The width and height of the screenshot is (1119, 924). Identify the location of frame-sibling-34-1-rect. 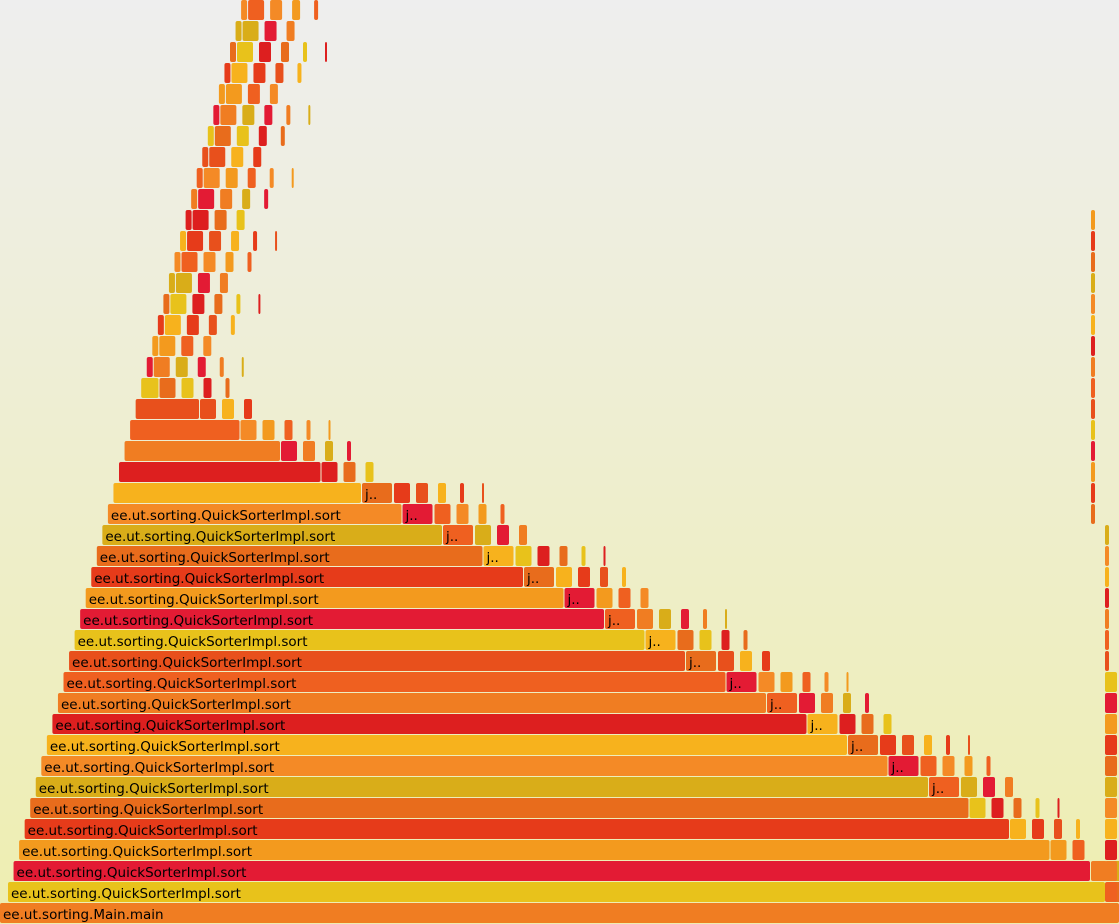
(226, 199).